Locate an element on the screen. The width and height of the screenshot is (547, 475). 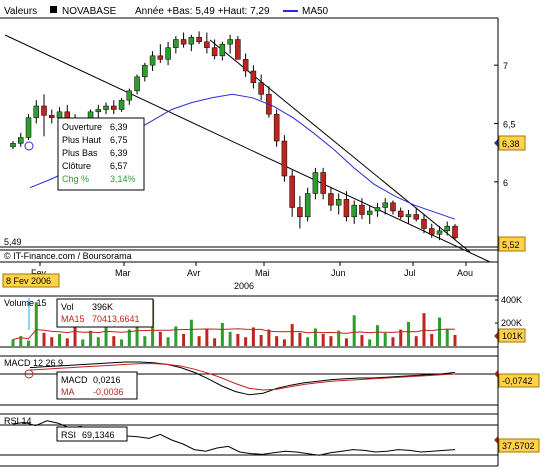
rsi-badge is located at coordinates (519, 445).